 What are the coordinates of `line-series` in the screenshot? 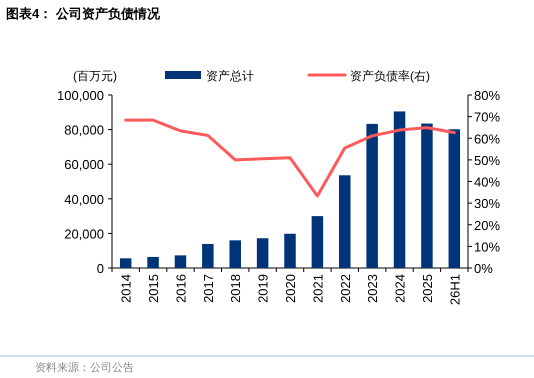 It's located at (290, 158).